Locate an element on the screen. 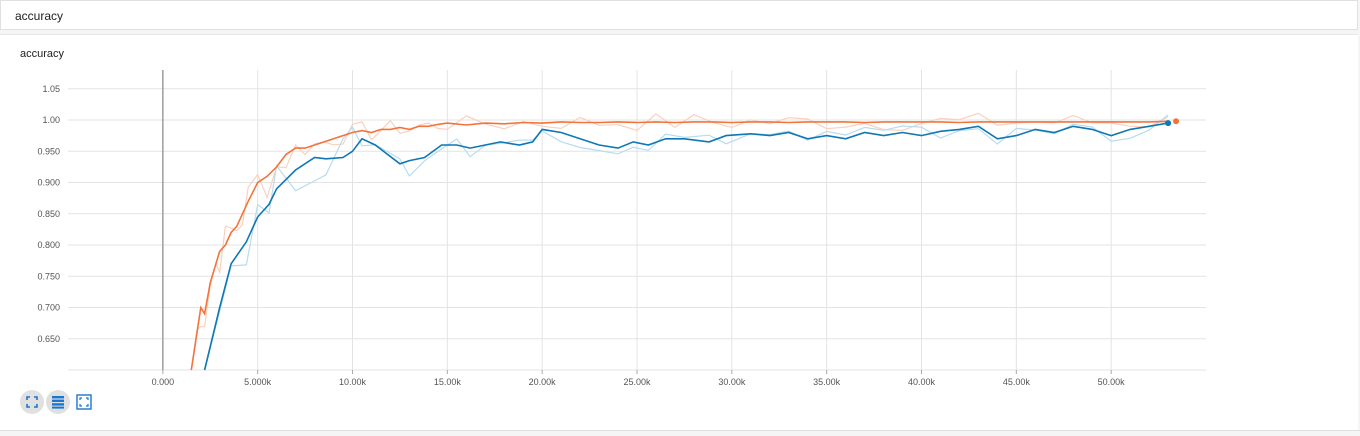  x-tick-label: 25.00k is located at coordinates (637, 382).